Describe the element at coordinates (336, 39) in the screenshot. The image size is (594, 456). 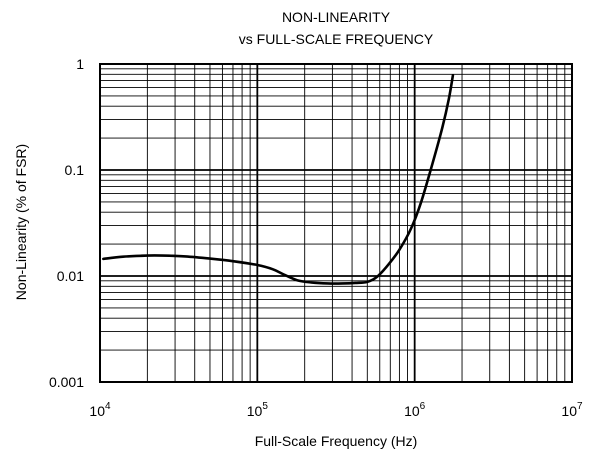
I see `chart-title-line-2: vs FULL-SCALE FREQUENCY` at that location.